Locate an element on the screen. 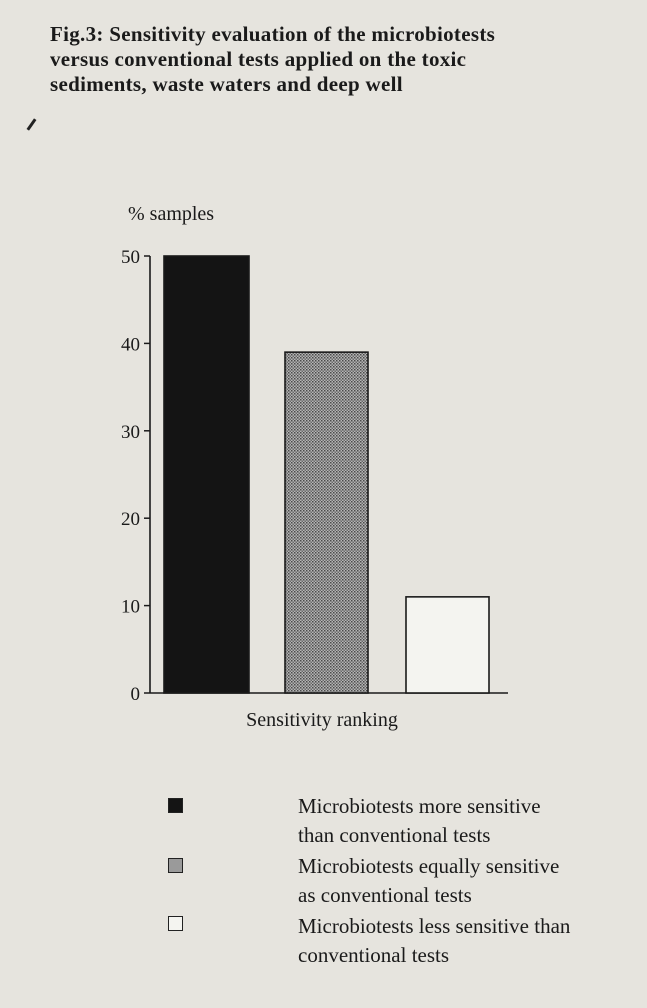 The width and height of the screenshot is (647, 1008). x-axis-label: Sensitivity ranking is located at coordinates (322, 720).